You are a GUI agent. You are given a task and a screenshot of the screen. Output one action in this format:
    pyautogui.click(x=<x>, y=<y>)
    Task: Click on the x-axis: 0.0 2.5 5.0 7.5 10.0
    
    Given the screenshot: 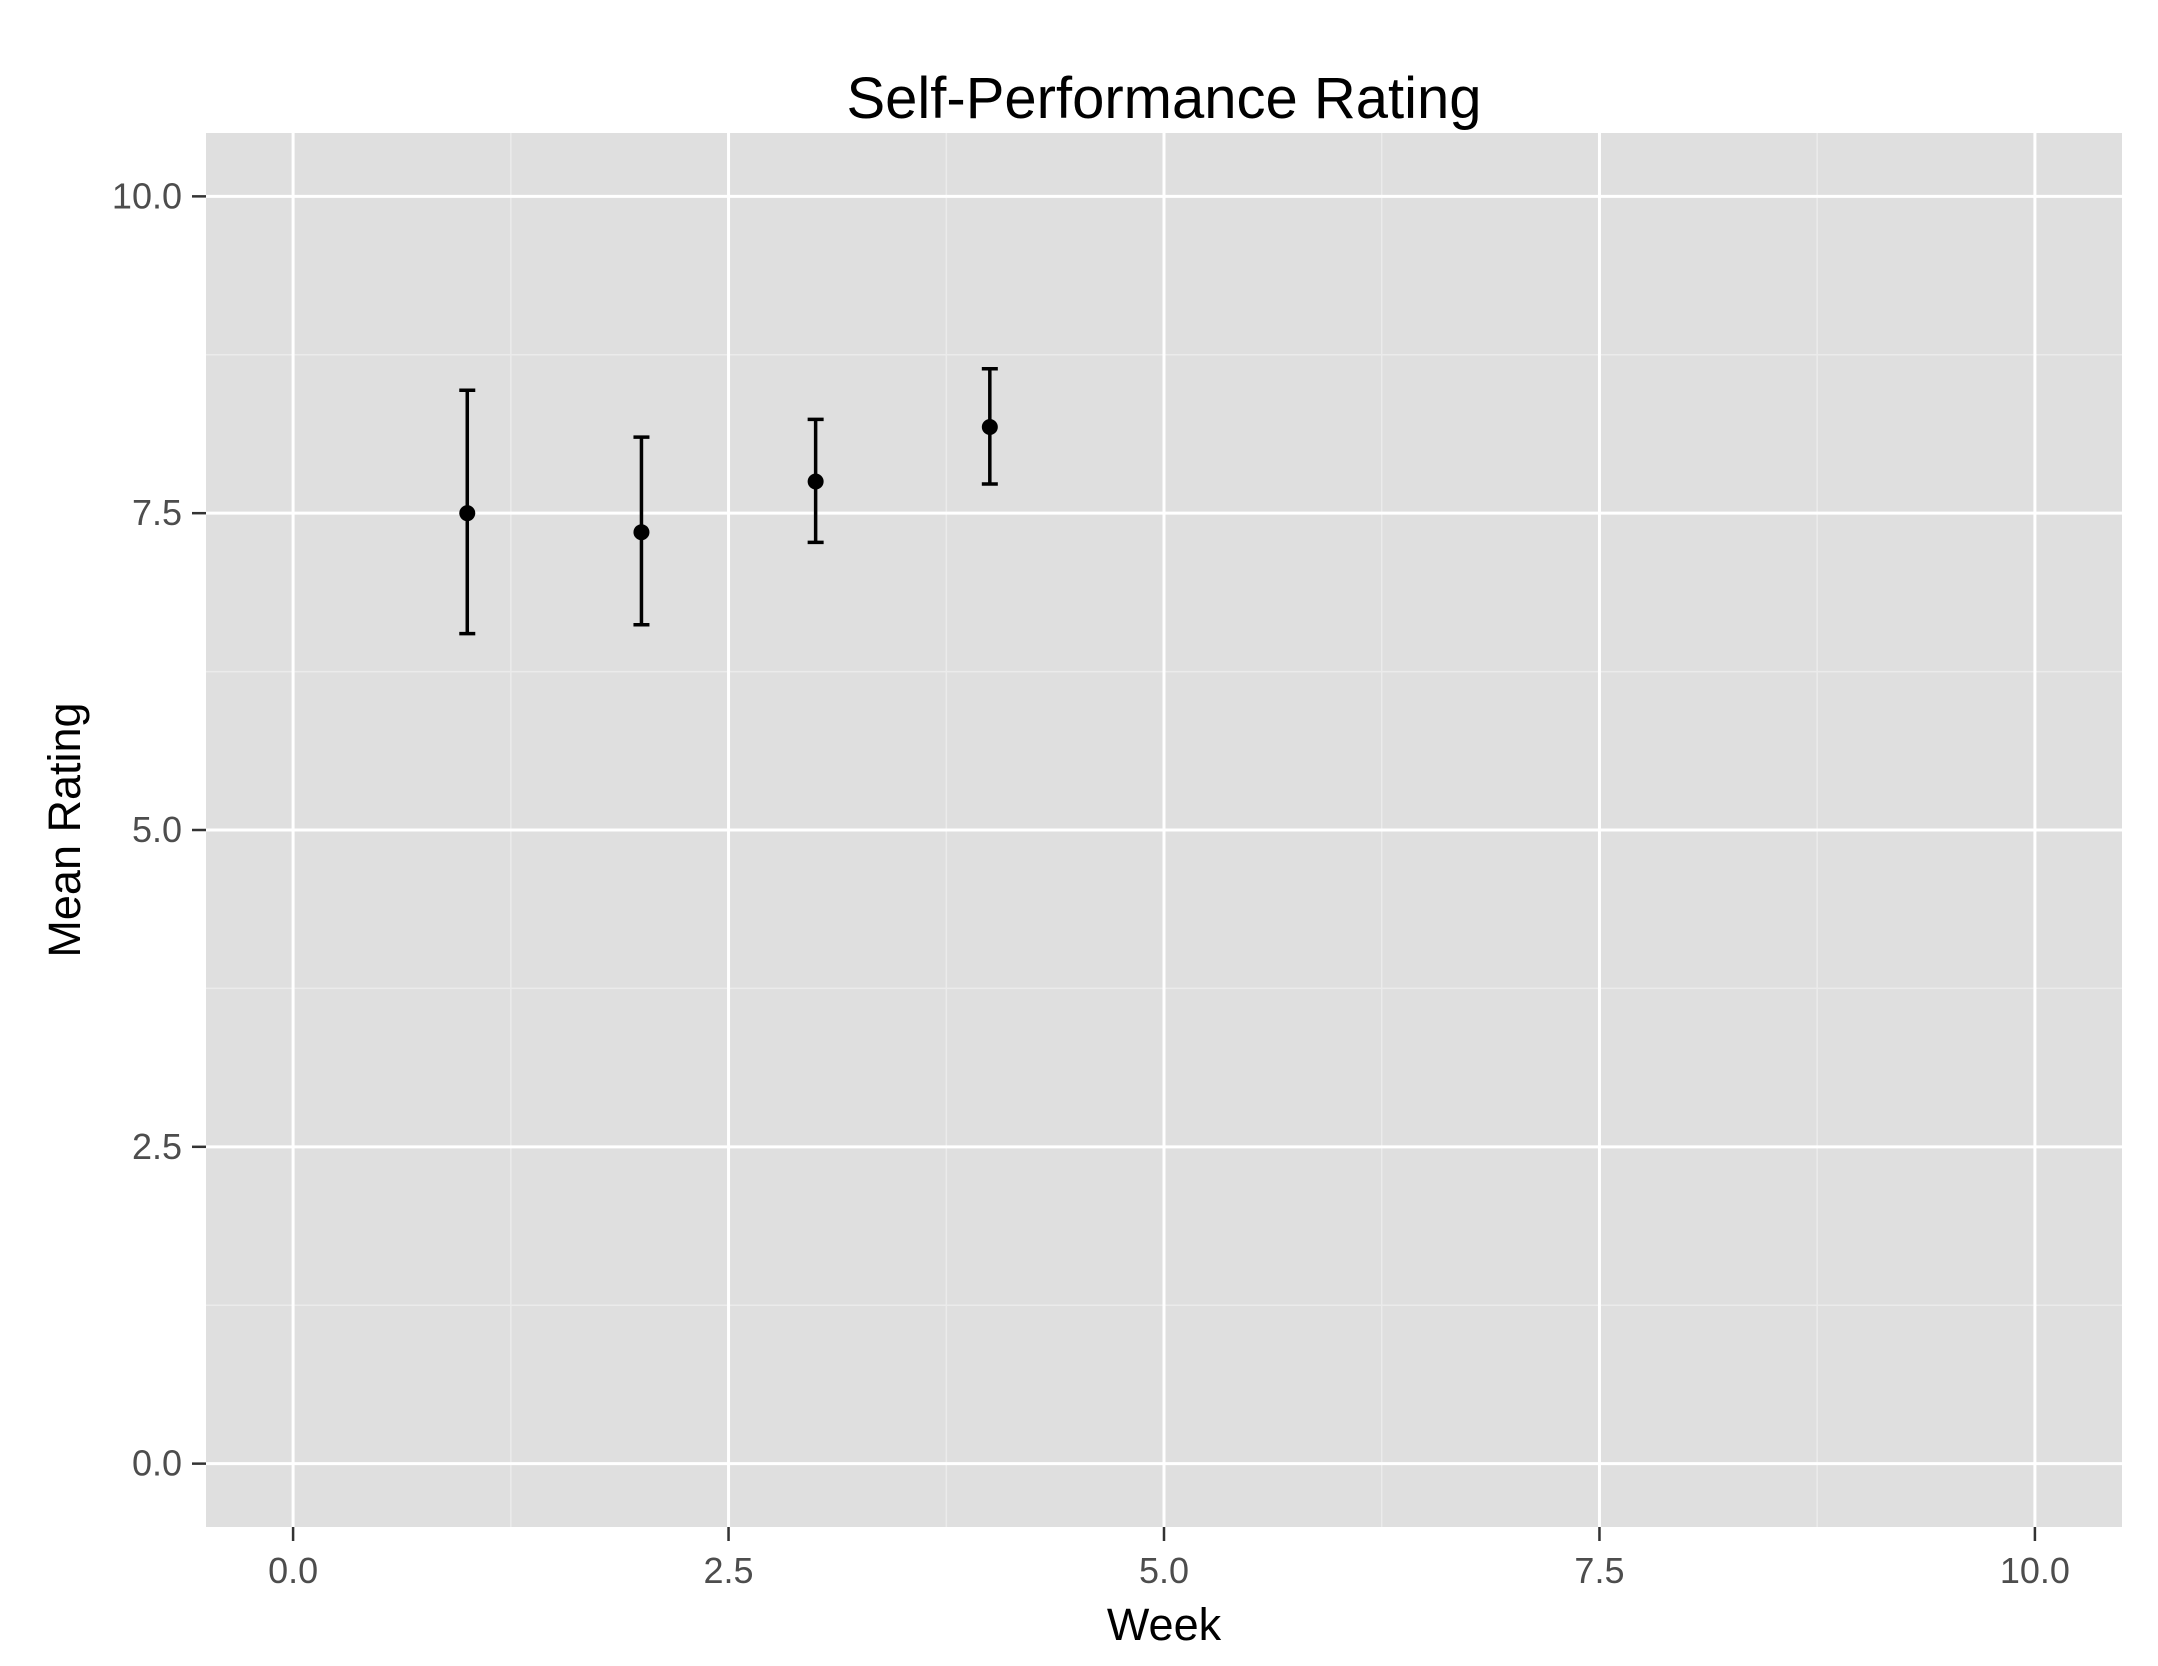 What is the action you would take?
    pyautogui.click(x=1169, y=1559)
    